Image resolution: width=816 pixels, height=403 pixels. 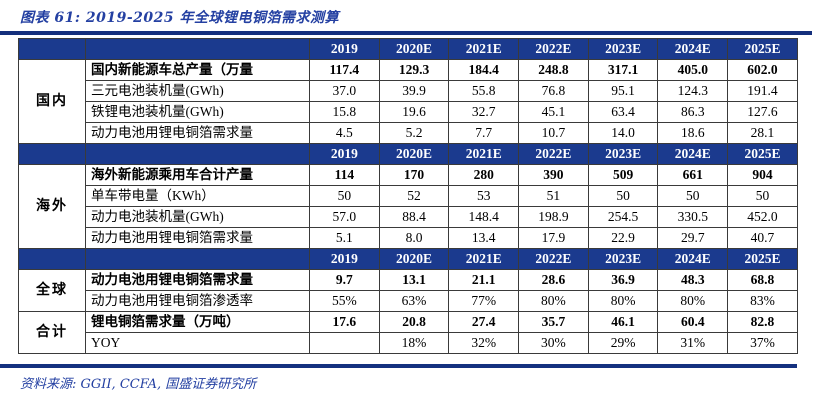 I want to click on value-cell: 148.4, so click(x=484, y=217).